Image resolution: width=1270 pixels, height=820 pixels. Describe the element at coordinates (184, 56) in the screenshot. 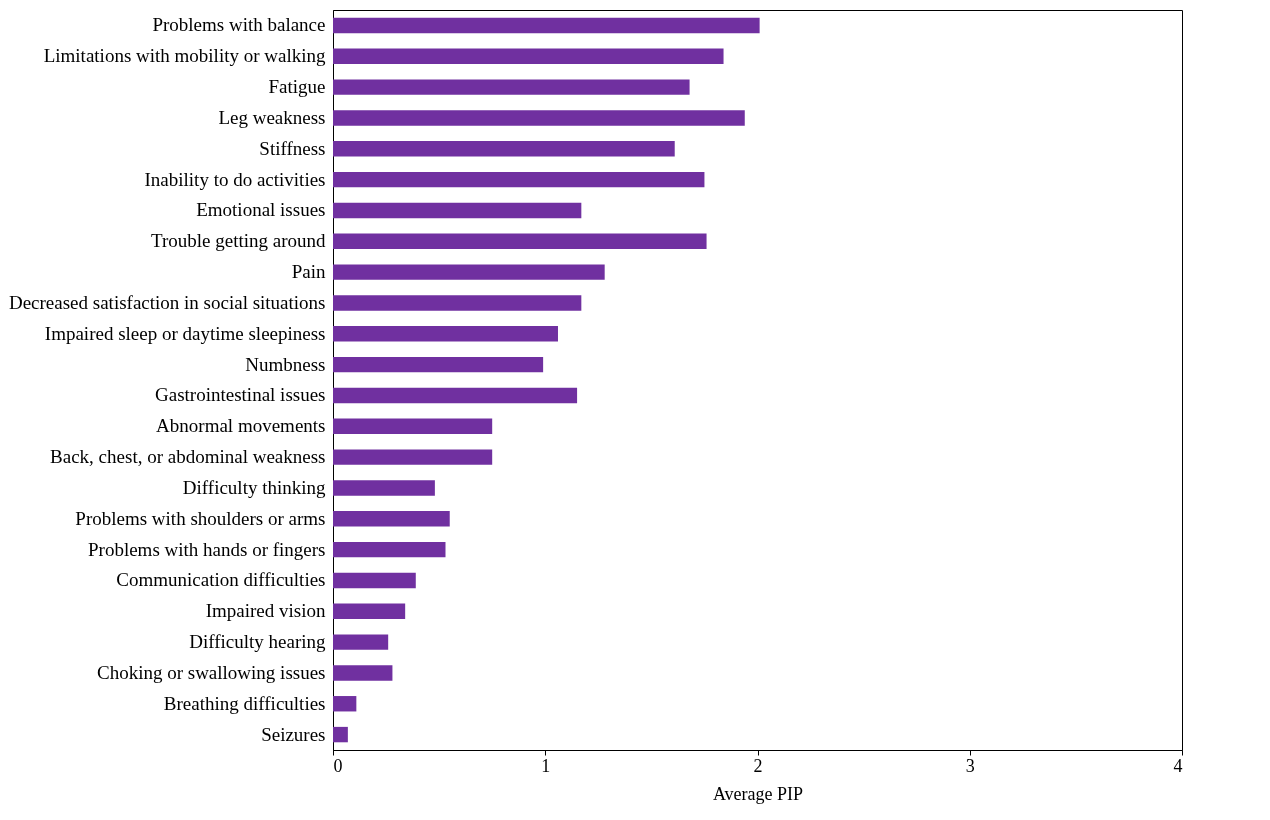

I see `y-tick-label: Limitations with mobility or walking` at that location.